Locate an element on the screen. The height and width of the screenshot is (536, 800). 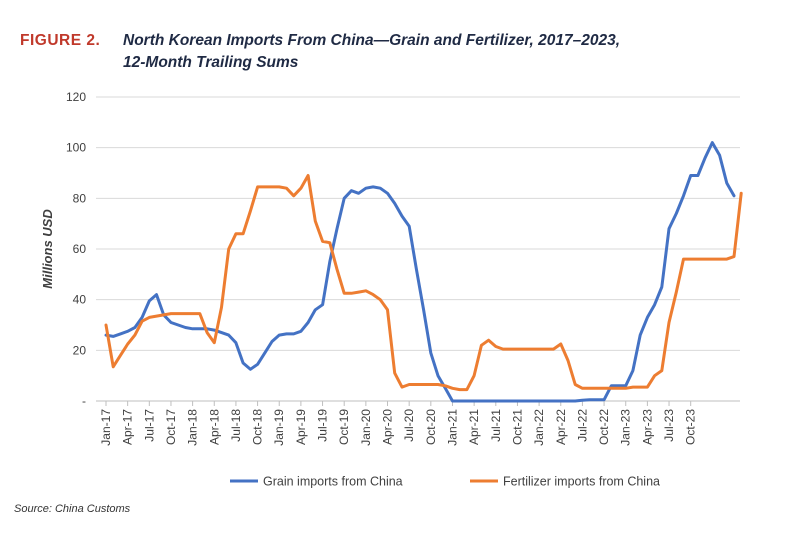
x-tick-label: Jan-22 is located at coordinates (539, 427).